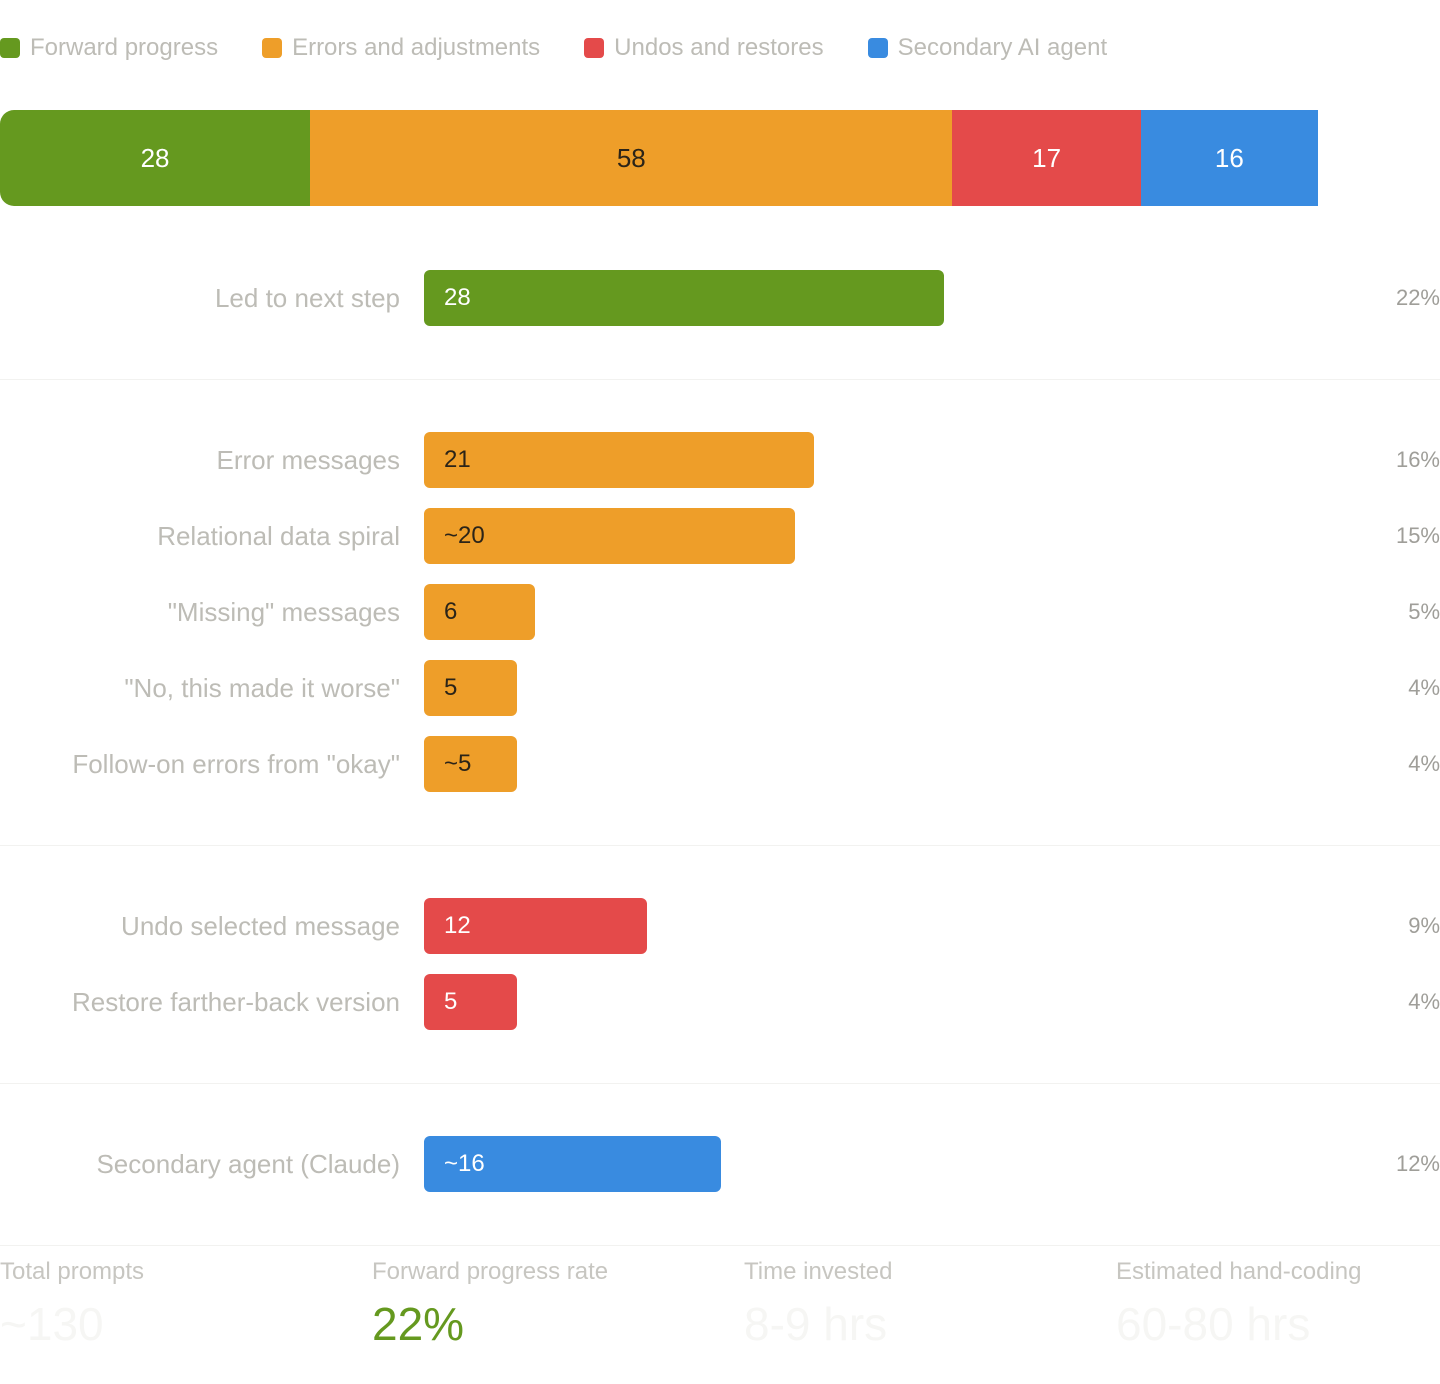  Describe the element at coordinates (470, 688) in the screenshot. I see `bar-errors: 5` at that location.